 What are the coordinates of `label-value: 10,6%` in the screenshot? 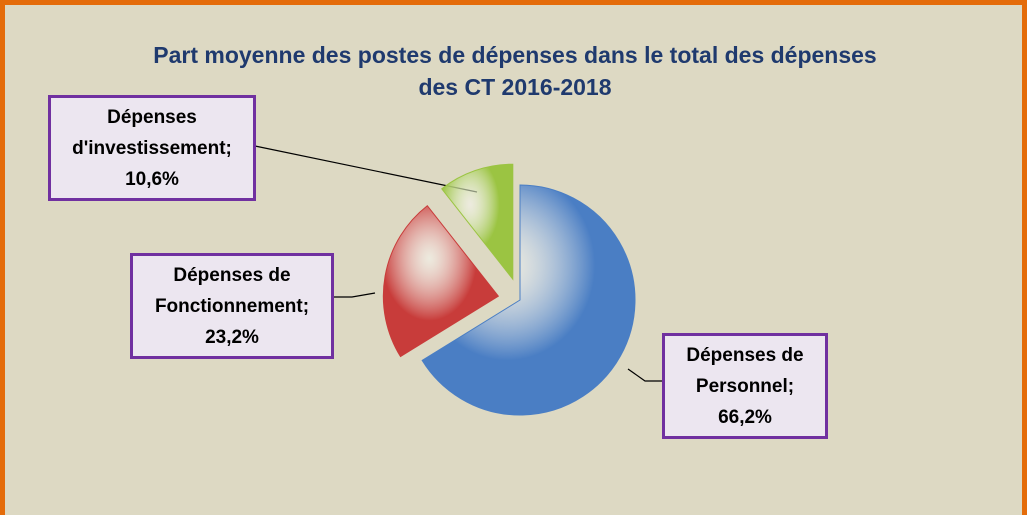 It's located at (152, 179).